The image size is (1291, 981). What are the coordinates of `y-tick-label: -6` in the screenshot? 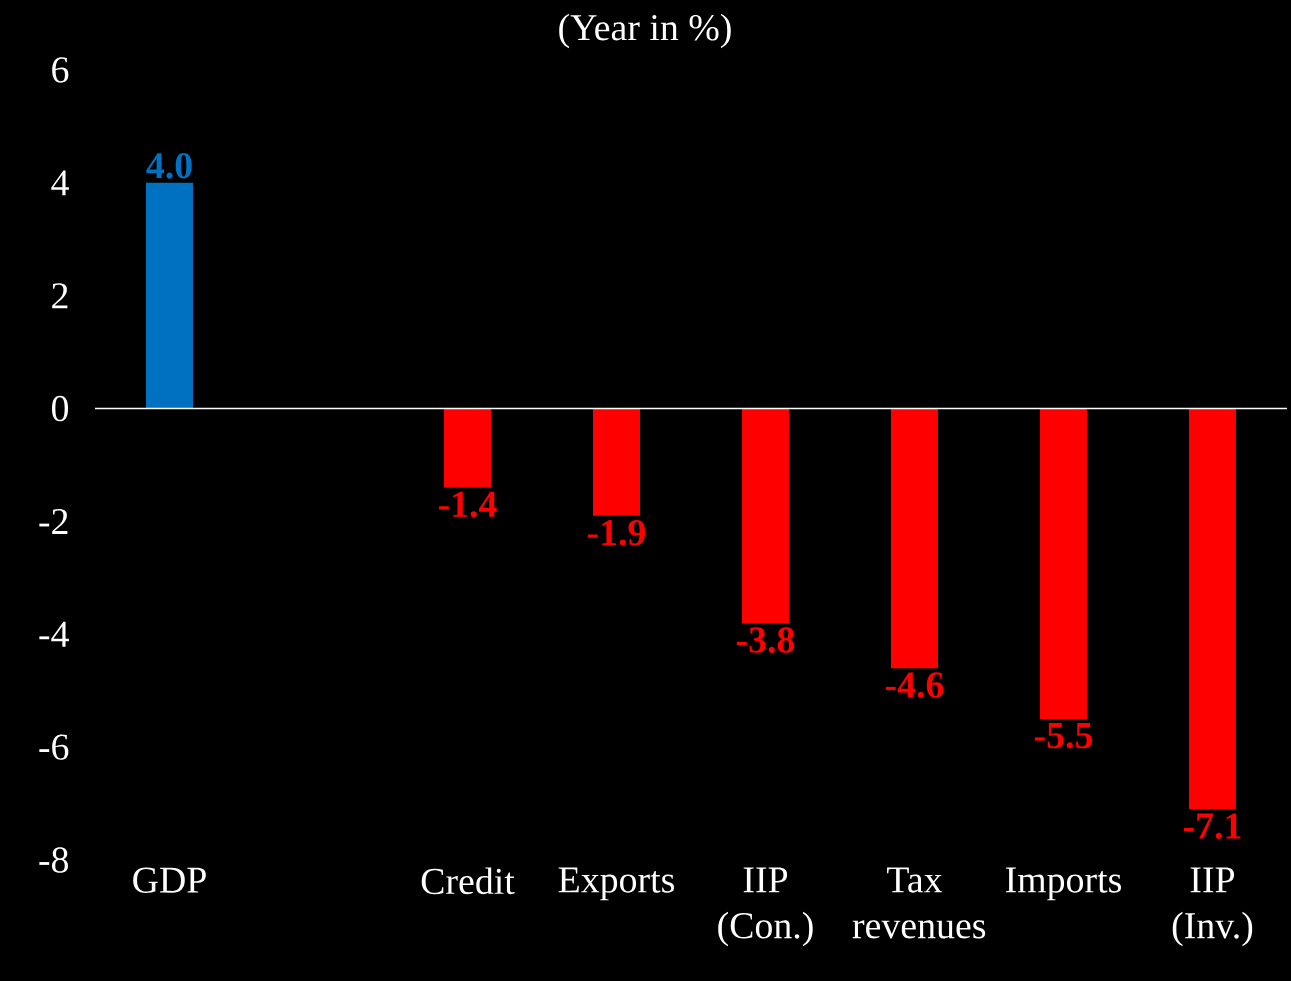 It's located at (54, 747).